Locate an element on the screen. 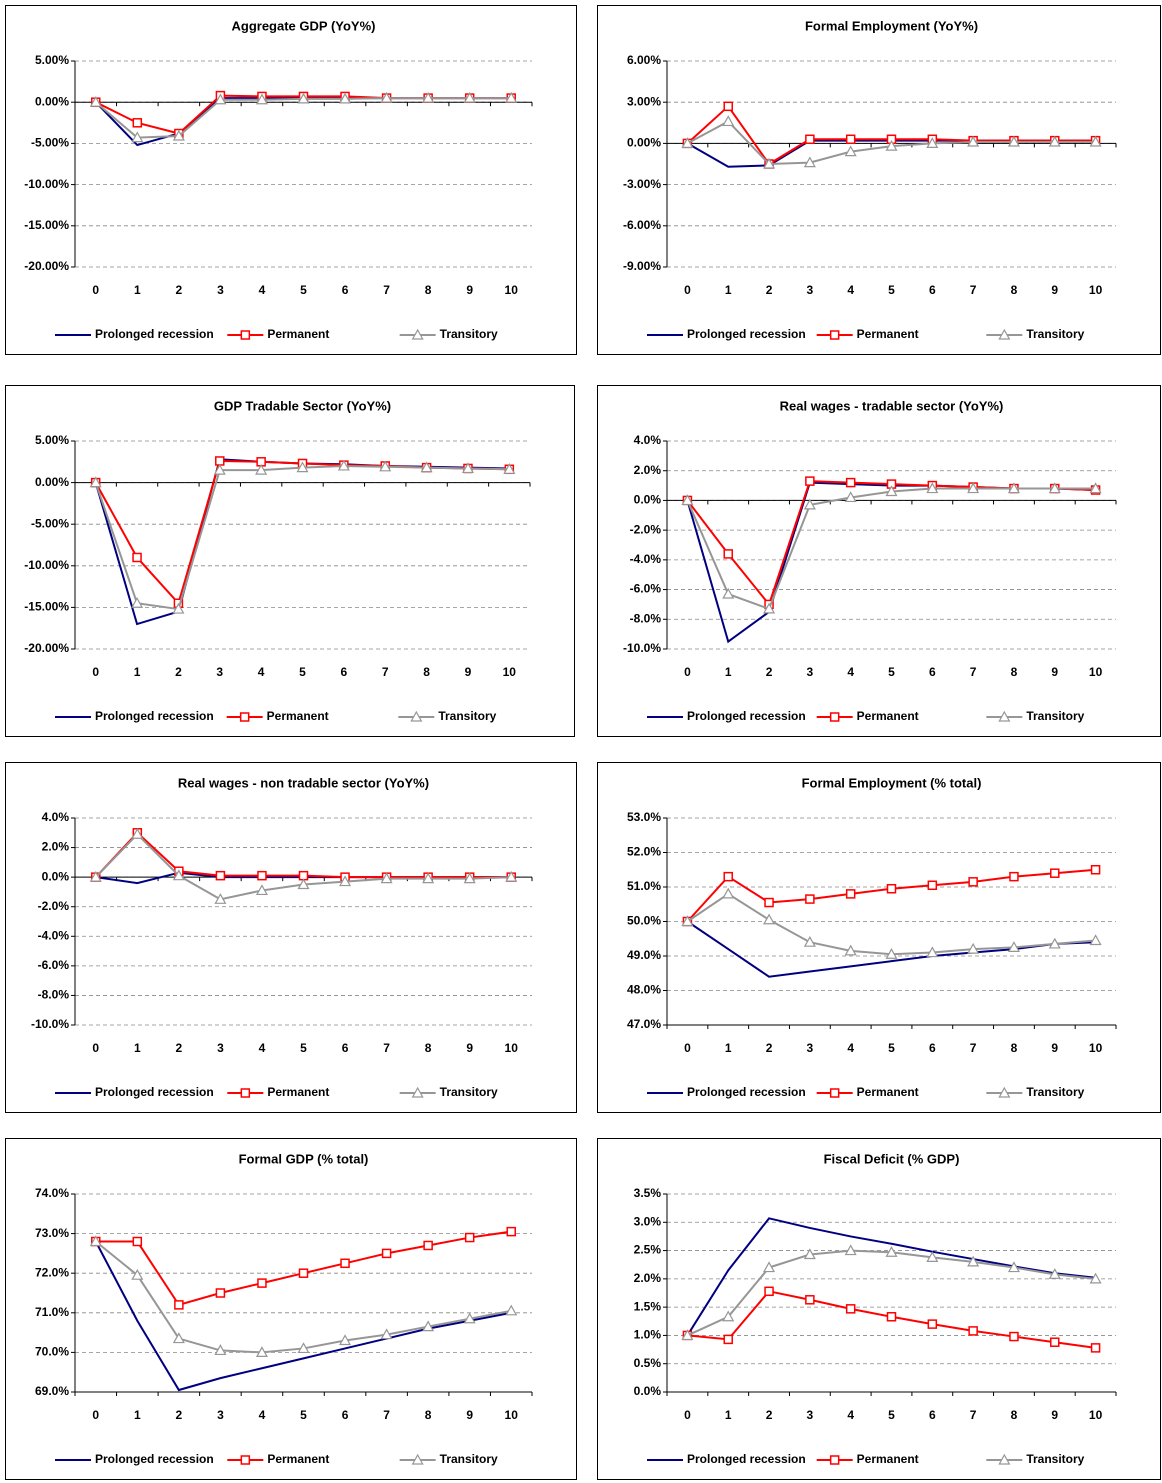  y-tick-label: 3.0% is located at coordinates (648, 1221).